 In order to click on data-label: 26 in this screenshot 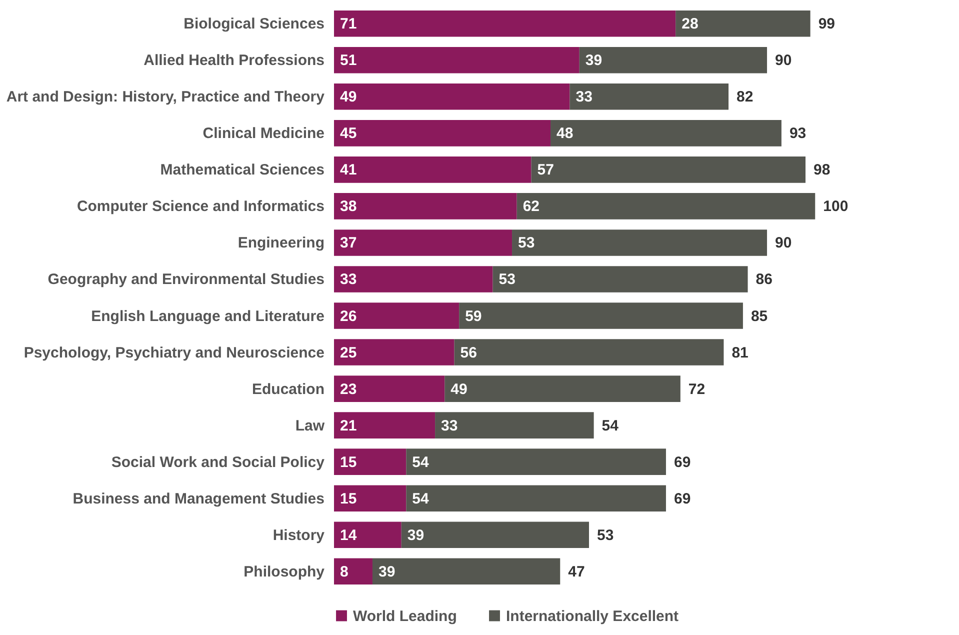, I will do `click(348, 316)`.